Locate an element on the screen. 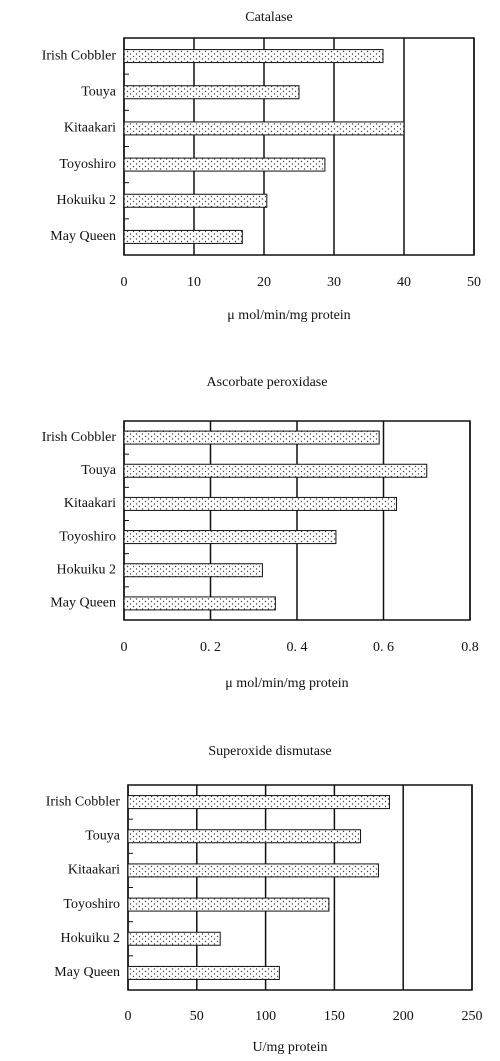 The height and width of the screenshot is (1061, 500). x-tick-label: 30 is located at coordinates (334, 282).